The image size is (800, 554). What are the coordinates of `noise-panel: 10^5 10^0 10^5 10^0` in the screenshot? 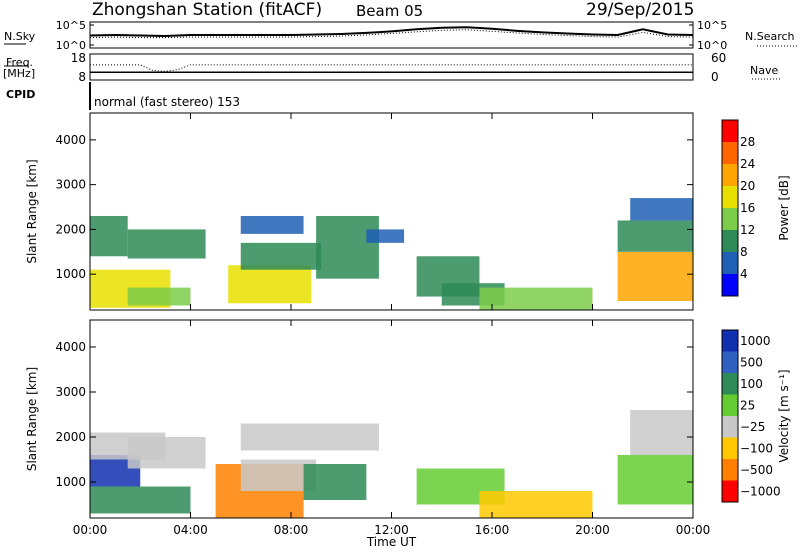 It's located at (400, 35).